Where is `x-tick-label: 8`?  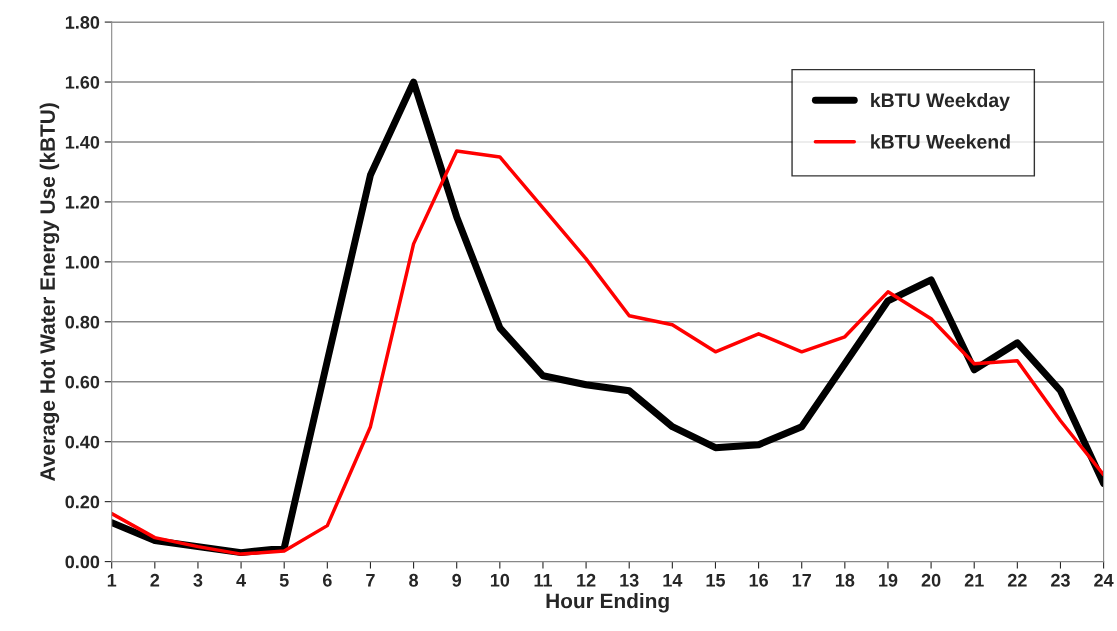 x-tick-label: 8 is located at coordinates (414, 580).